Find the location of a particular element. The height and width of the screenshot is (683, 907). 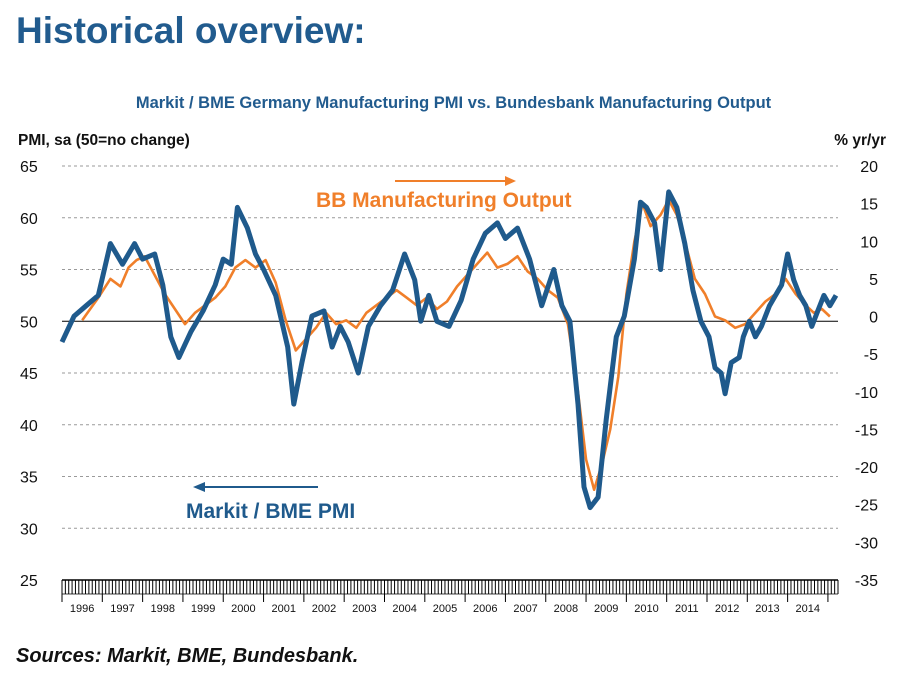

x-tick-label: 2004 is located at coordinates (404, 609).